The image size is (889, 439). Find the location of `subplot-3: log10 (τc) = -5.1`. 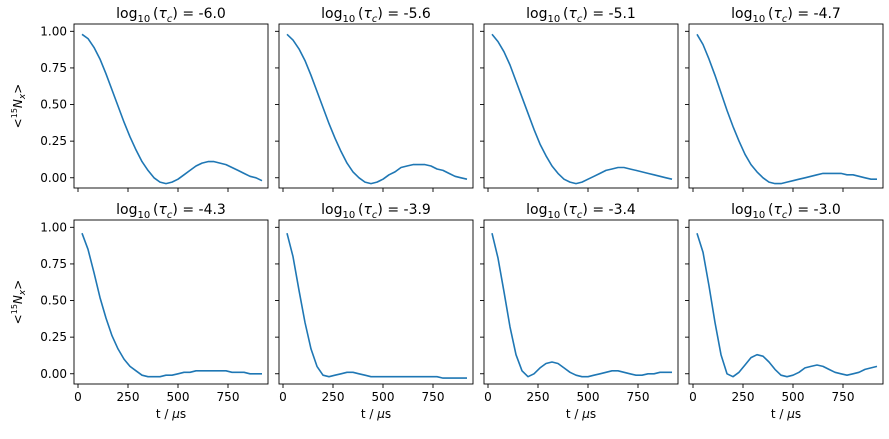

subplot-3: log10 (τc) = -5.1 is located at coordinates (579, 99).